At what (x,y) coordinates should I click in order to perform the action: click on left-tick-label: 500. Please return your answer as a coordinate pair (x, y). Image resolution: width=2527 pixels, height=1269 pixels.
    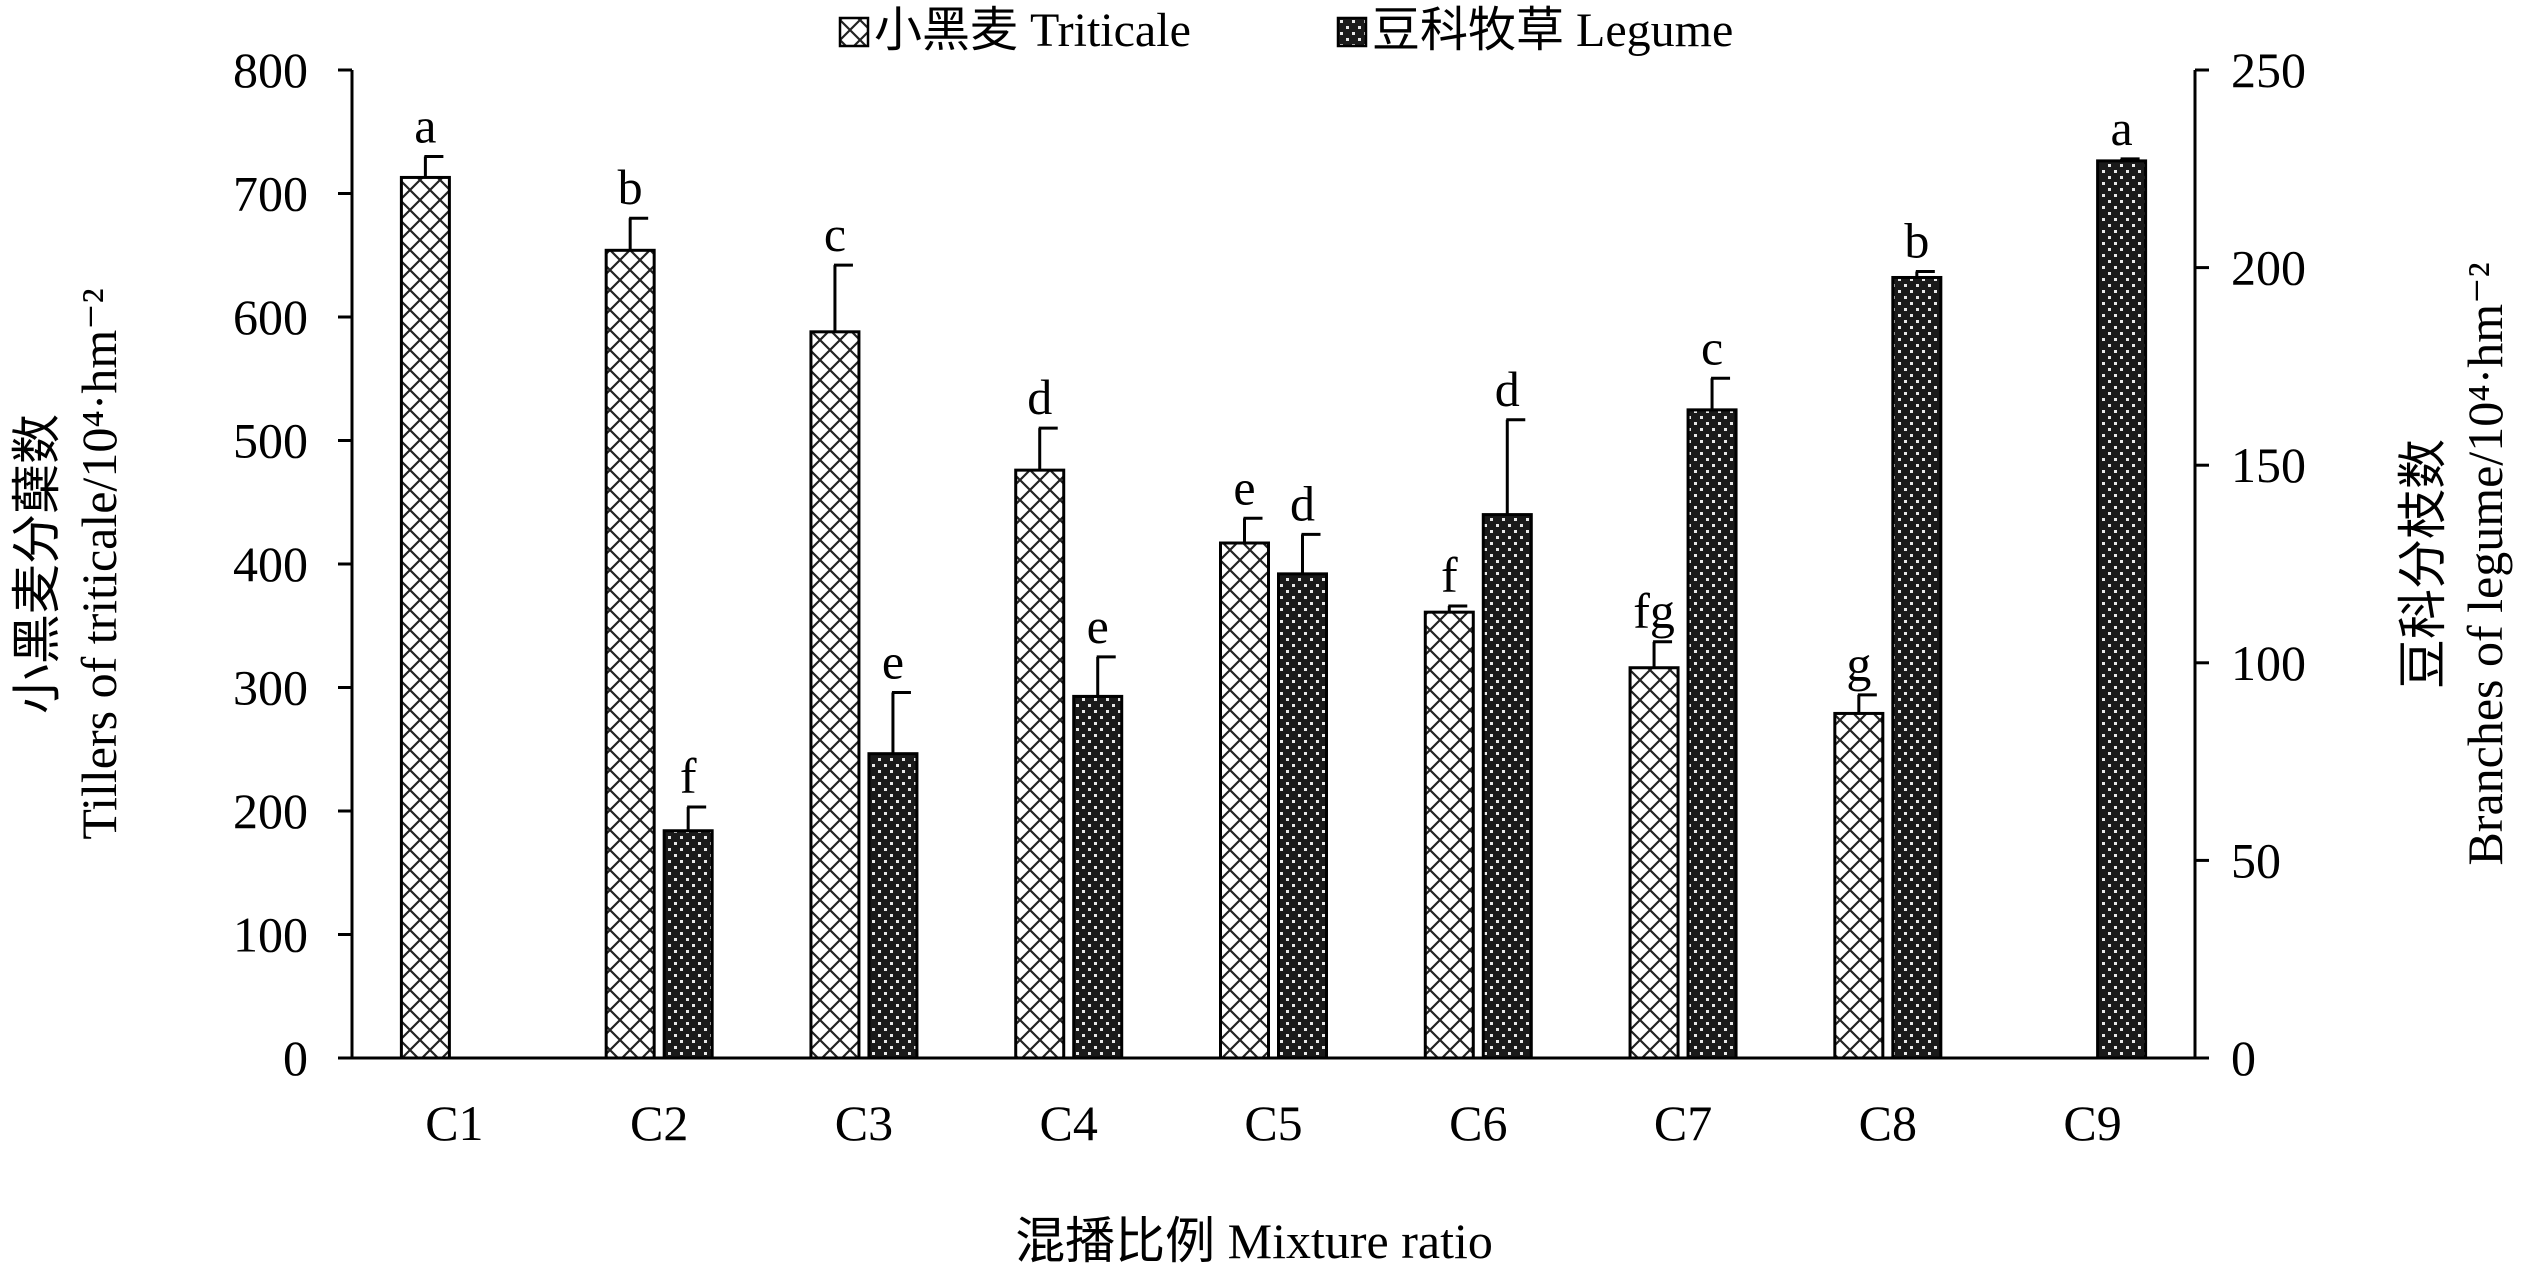
    Looking at the image, I should click on (270, 441).